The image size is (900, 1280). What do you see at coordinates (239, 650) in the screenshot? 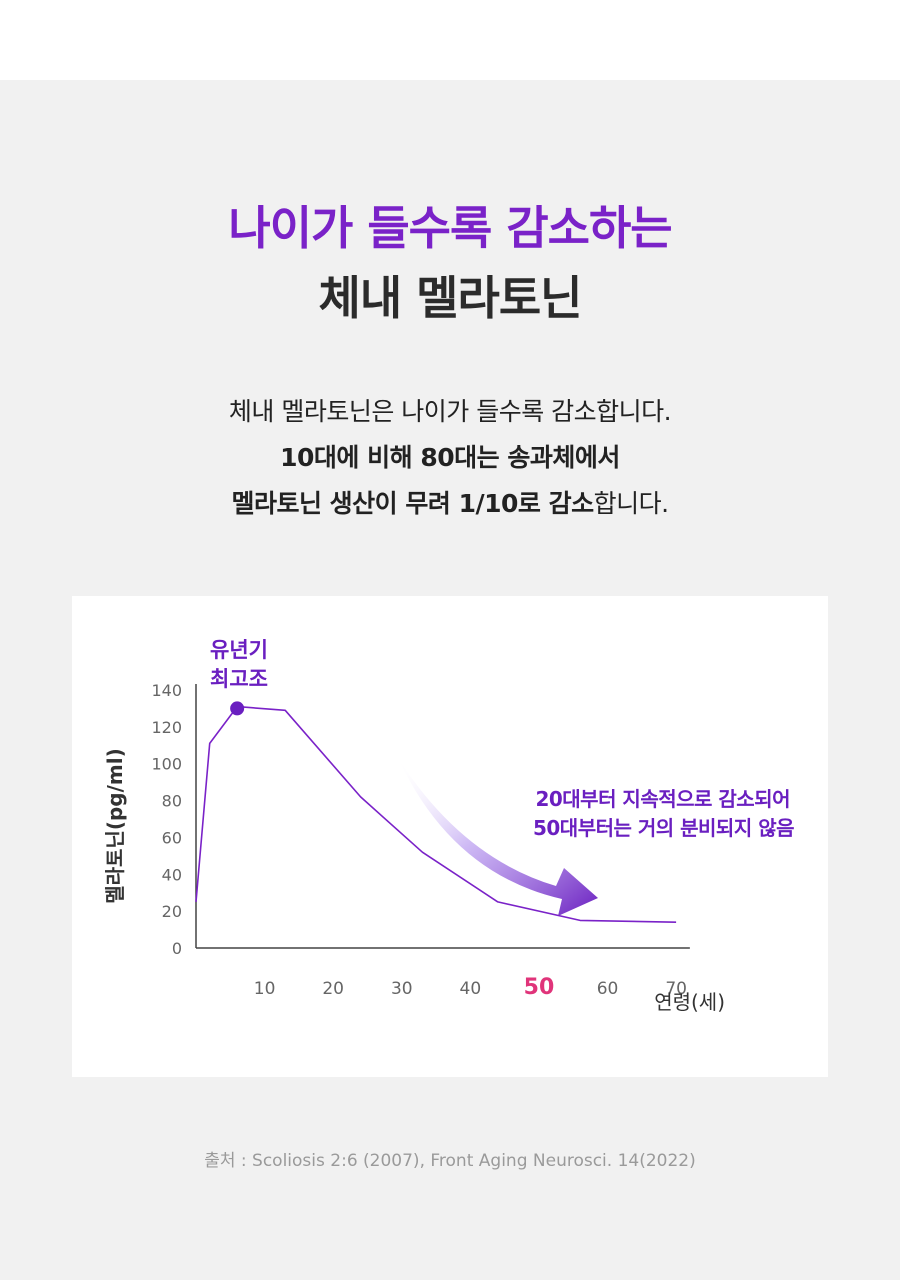
I see `peak-label-line-1: 유년기` at bounding box center [239, 650].